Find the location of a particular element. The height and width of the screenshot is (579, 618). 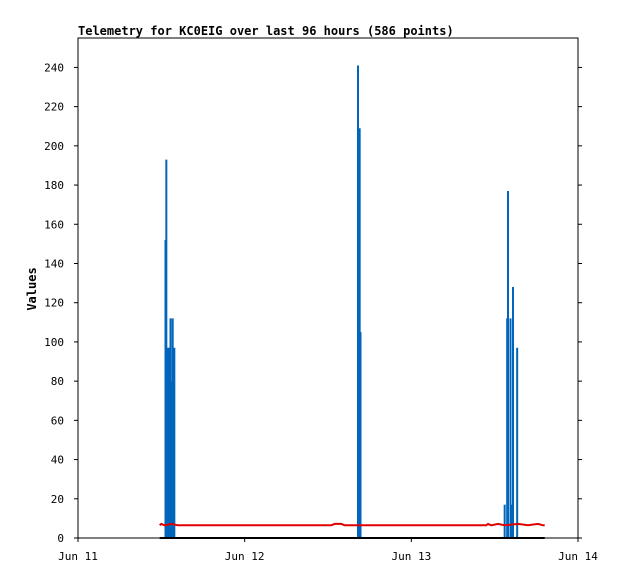

red-series-line is located at coordinates (352, 524).